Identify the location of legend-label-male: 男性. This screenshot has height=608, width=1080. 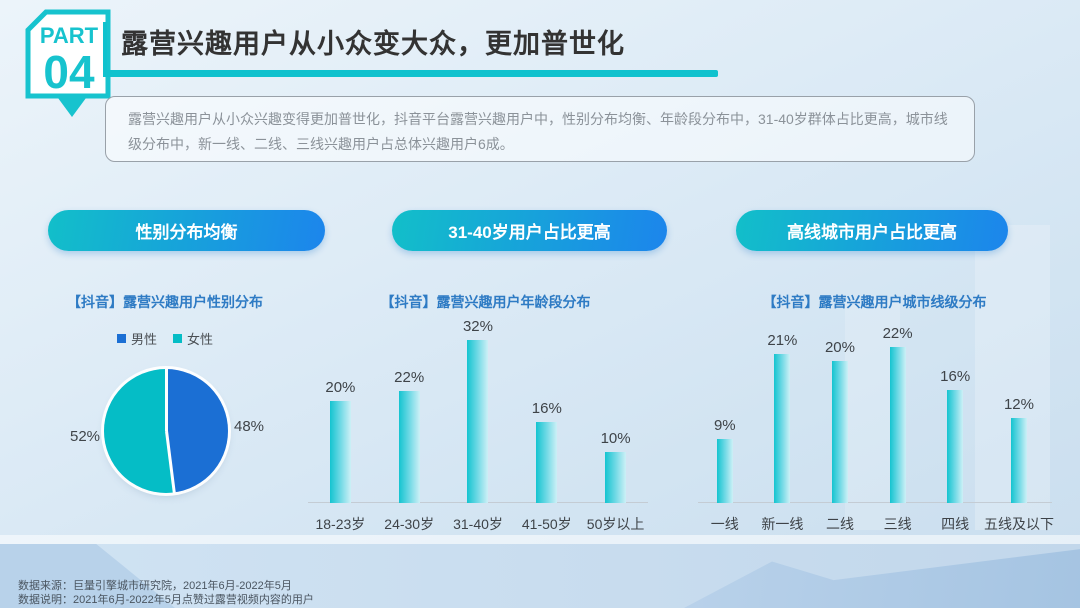
(143, 339).